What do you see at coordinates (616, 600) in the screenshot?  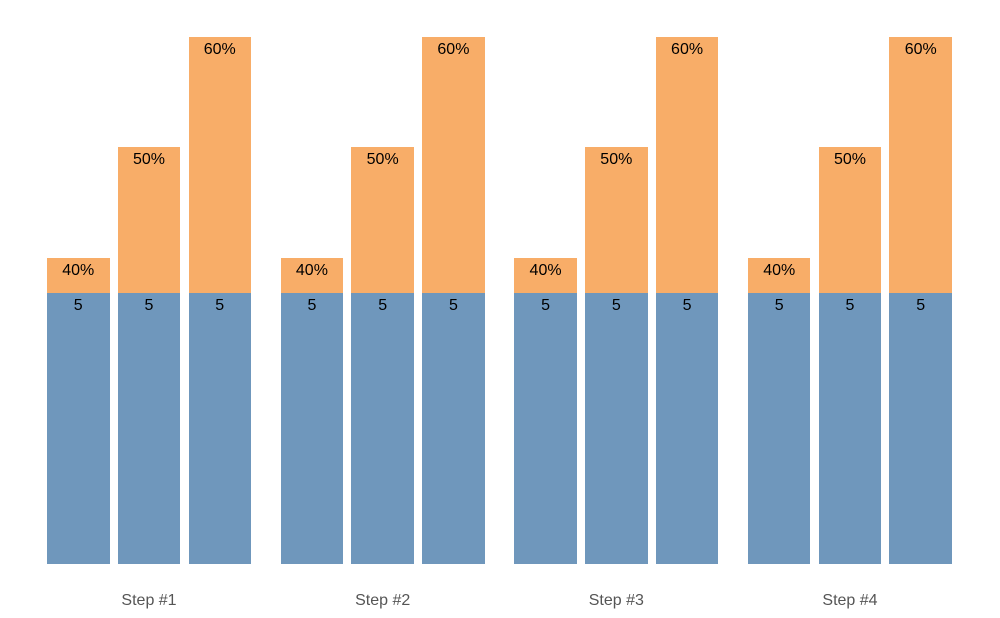 I see `x-axis-category-label: Step #3` at bounding box center [616, 600].